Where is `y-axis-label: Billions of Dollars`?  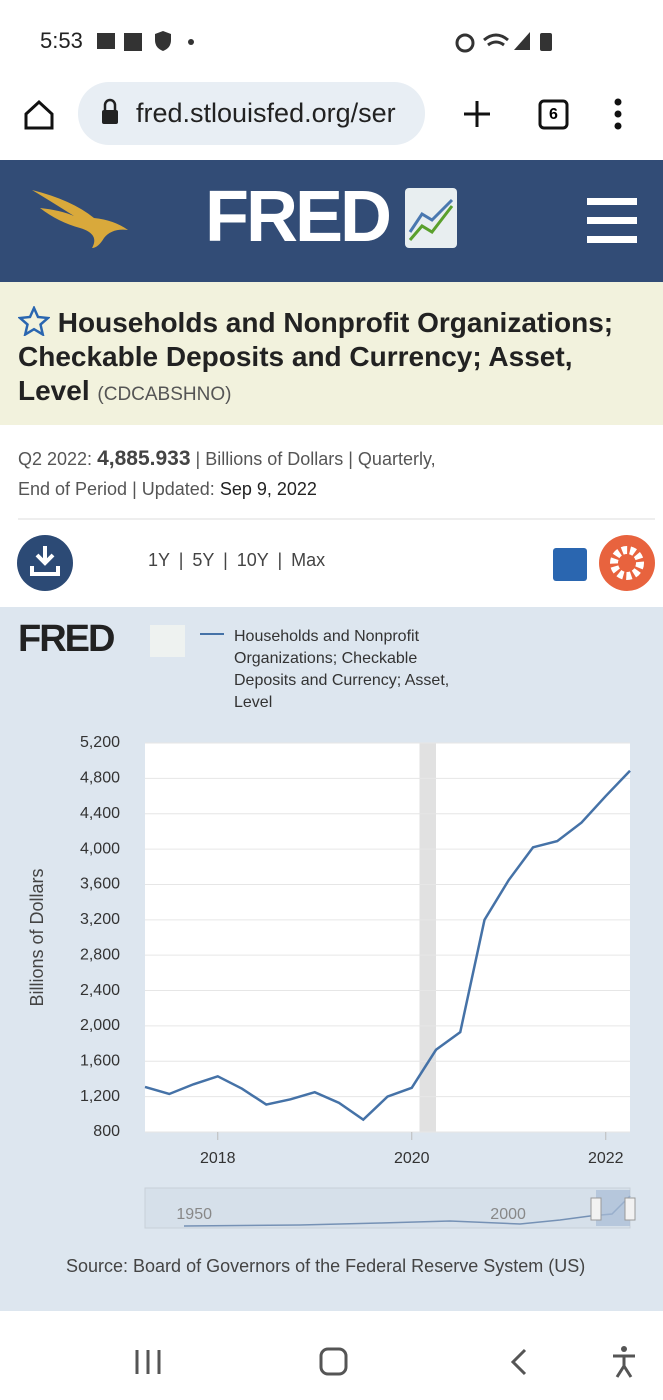
y-axis-label: Billions of Dollars is located at coordinates (37, 937).